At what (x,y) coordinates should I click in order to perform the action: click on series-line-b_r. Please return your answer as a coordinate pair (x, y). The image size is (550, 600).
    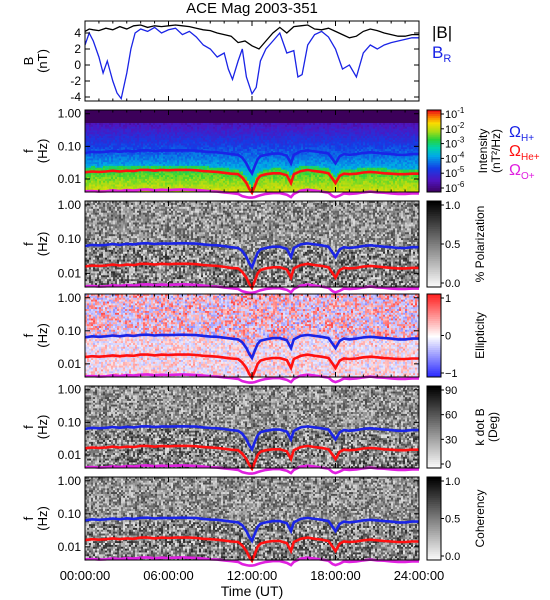
    Looking at the image, I should click on (252, 62).